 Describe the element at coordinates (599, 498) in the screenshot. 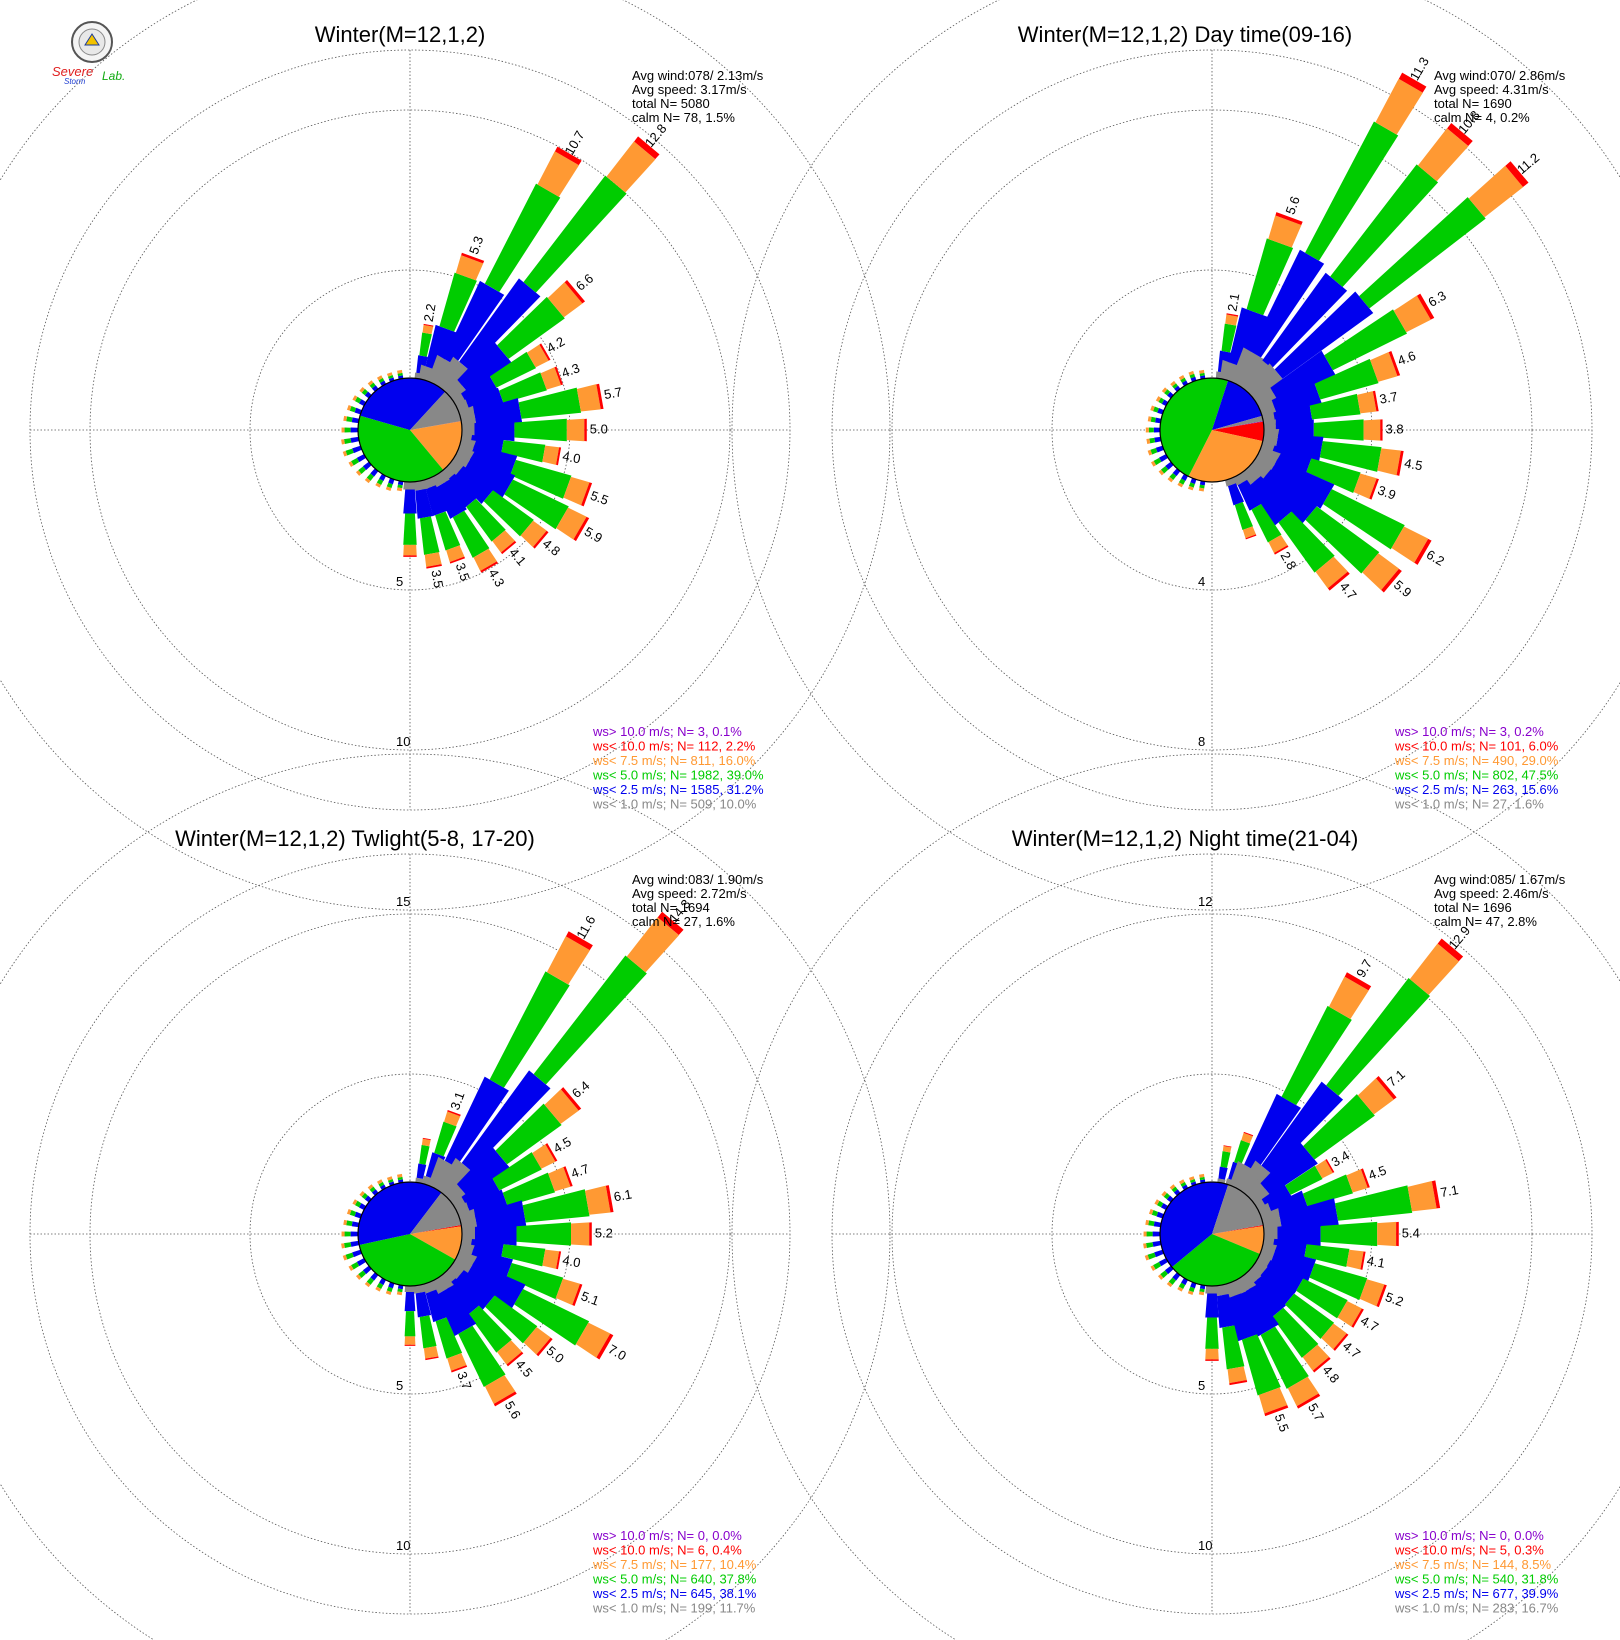

I see `spoke-total-label: 5.5` at that location.